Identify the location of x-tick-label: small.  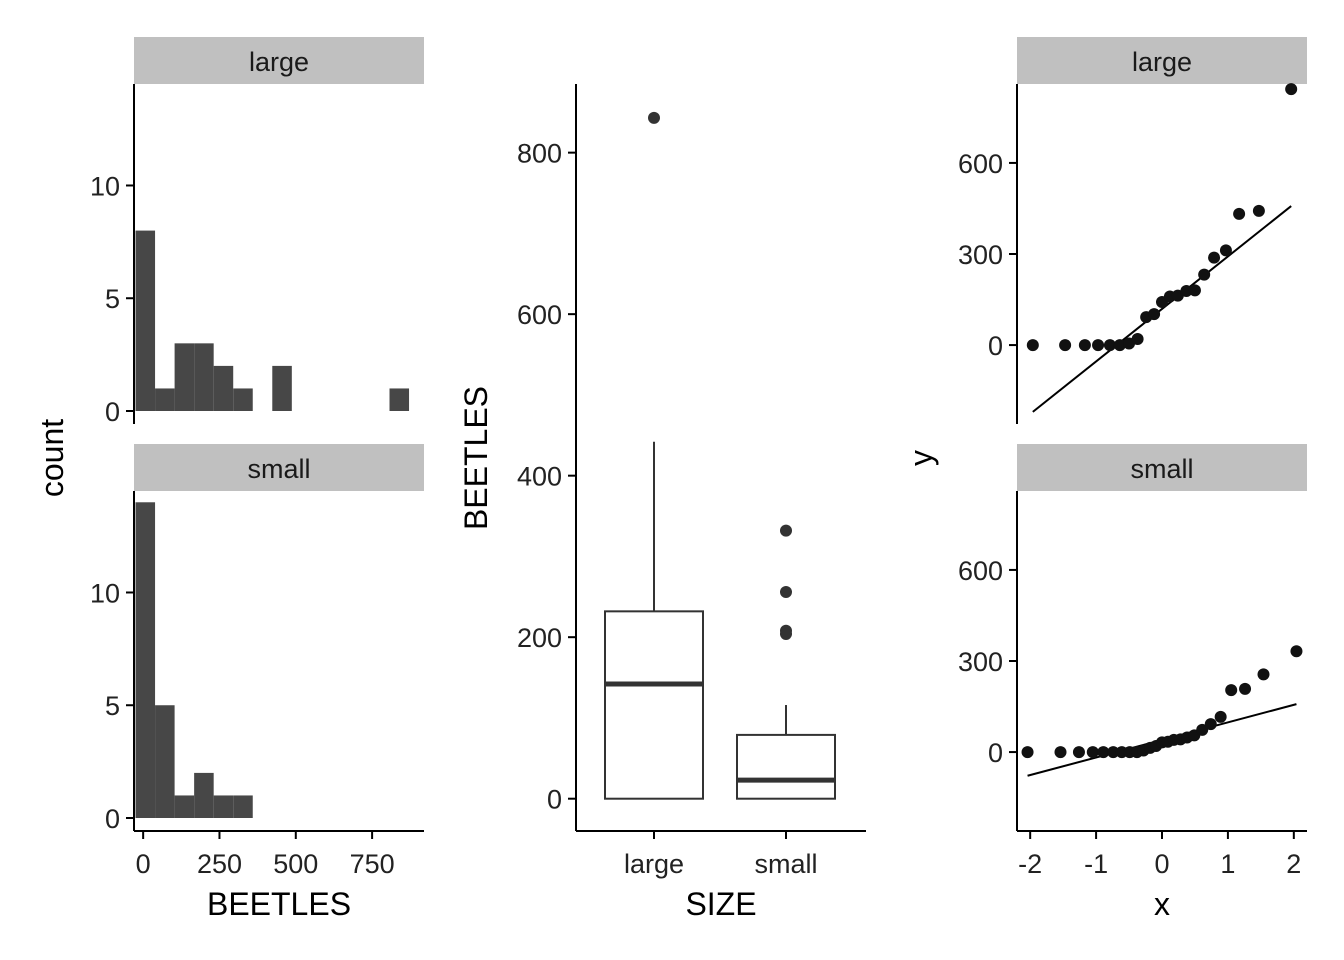
(785, 864).